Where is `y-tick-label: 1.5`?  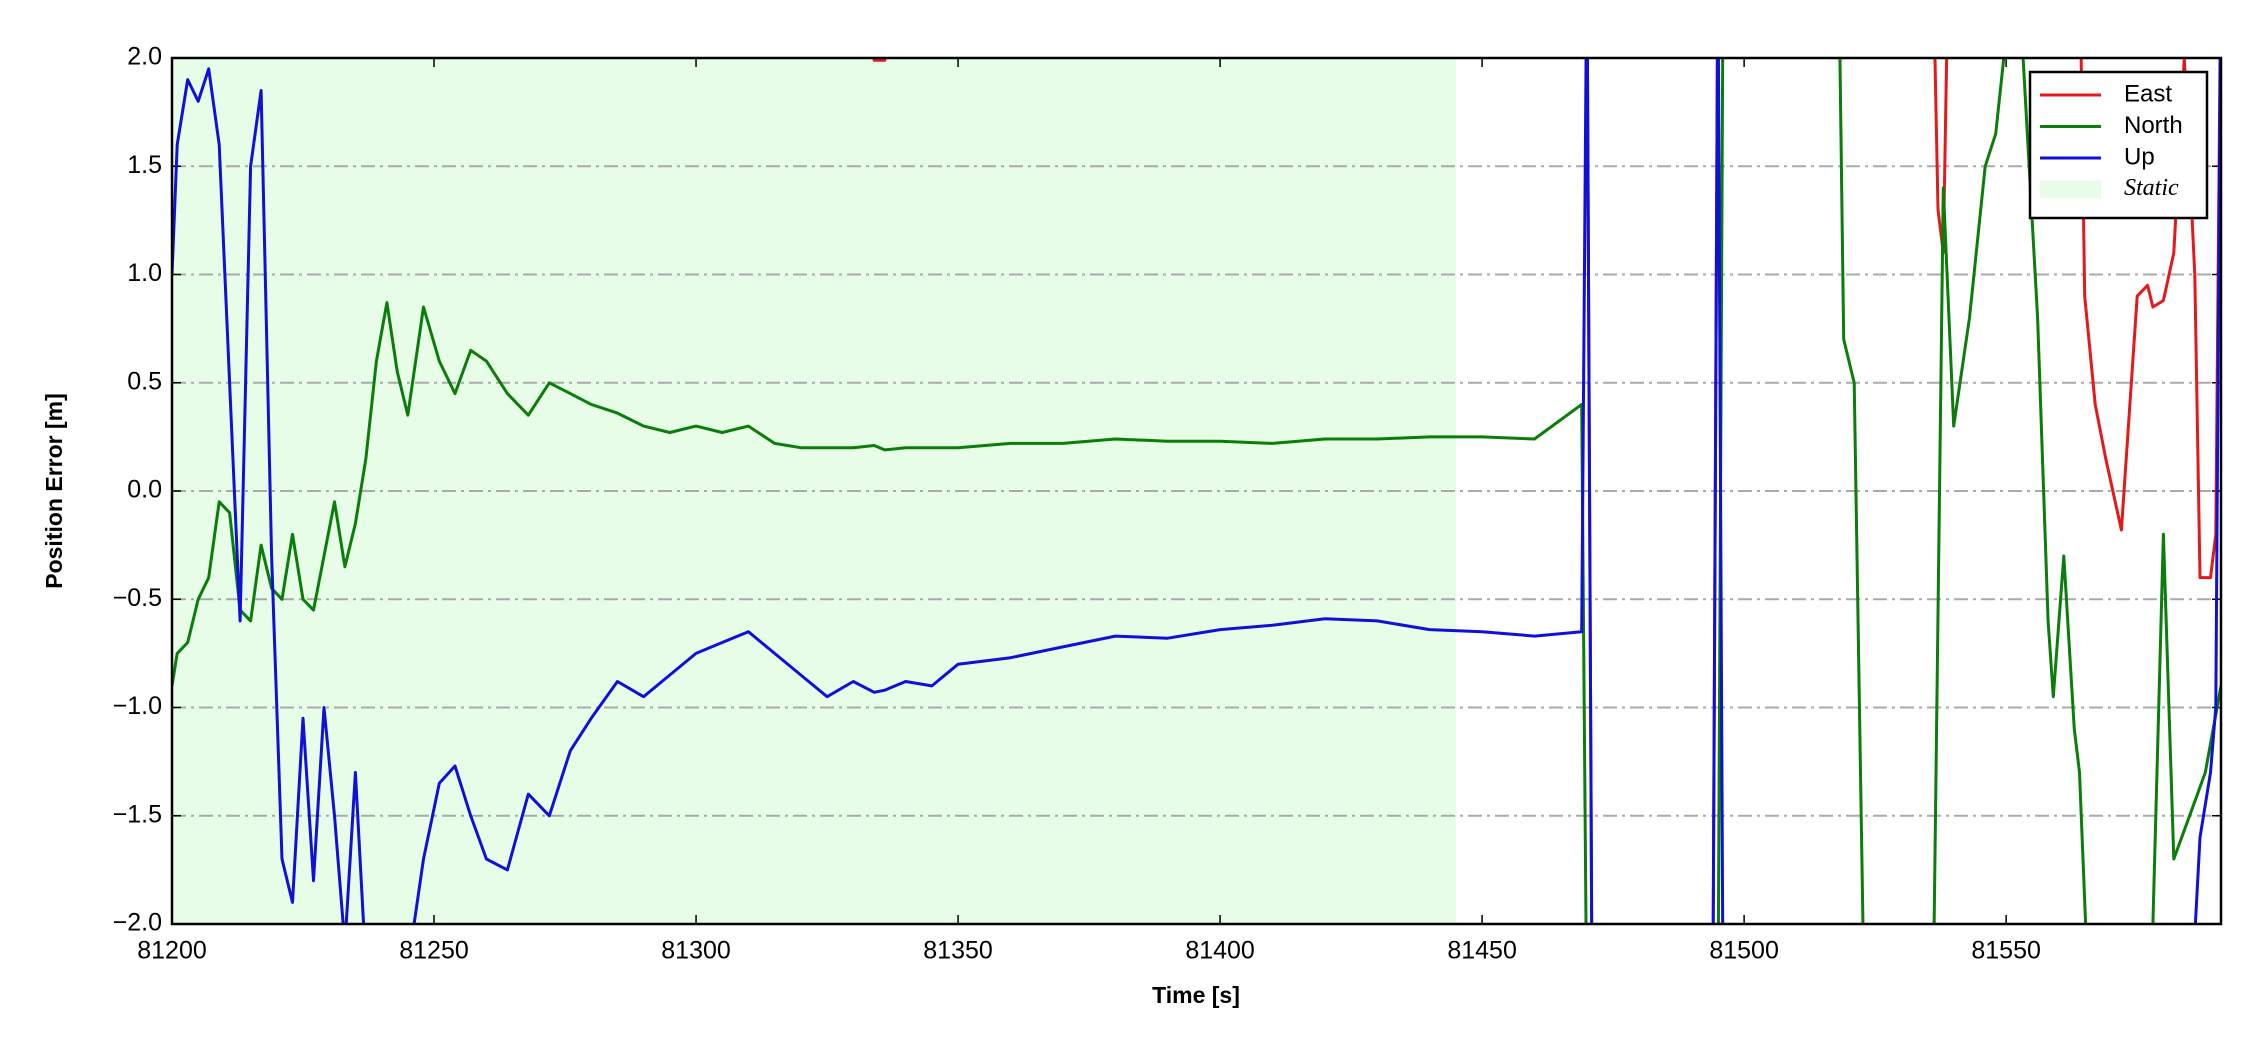 y-tick-label: 1.5 is located at coordinates (144, 165).